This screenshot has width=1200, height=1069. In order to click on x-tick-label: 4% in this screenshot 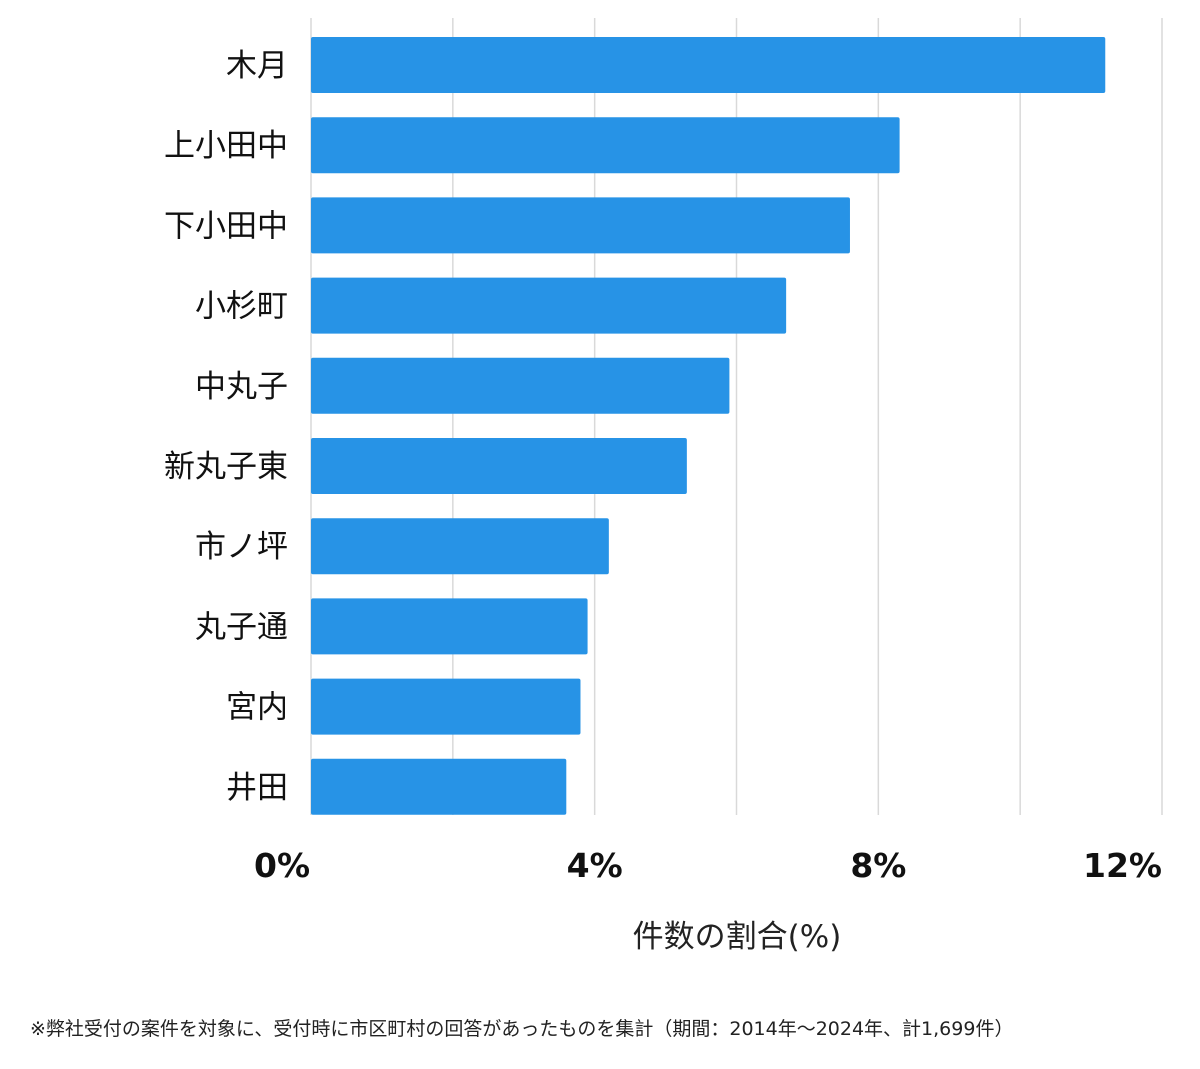, I will do `click(595, 865)`.